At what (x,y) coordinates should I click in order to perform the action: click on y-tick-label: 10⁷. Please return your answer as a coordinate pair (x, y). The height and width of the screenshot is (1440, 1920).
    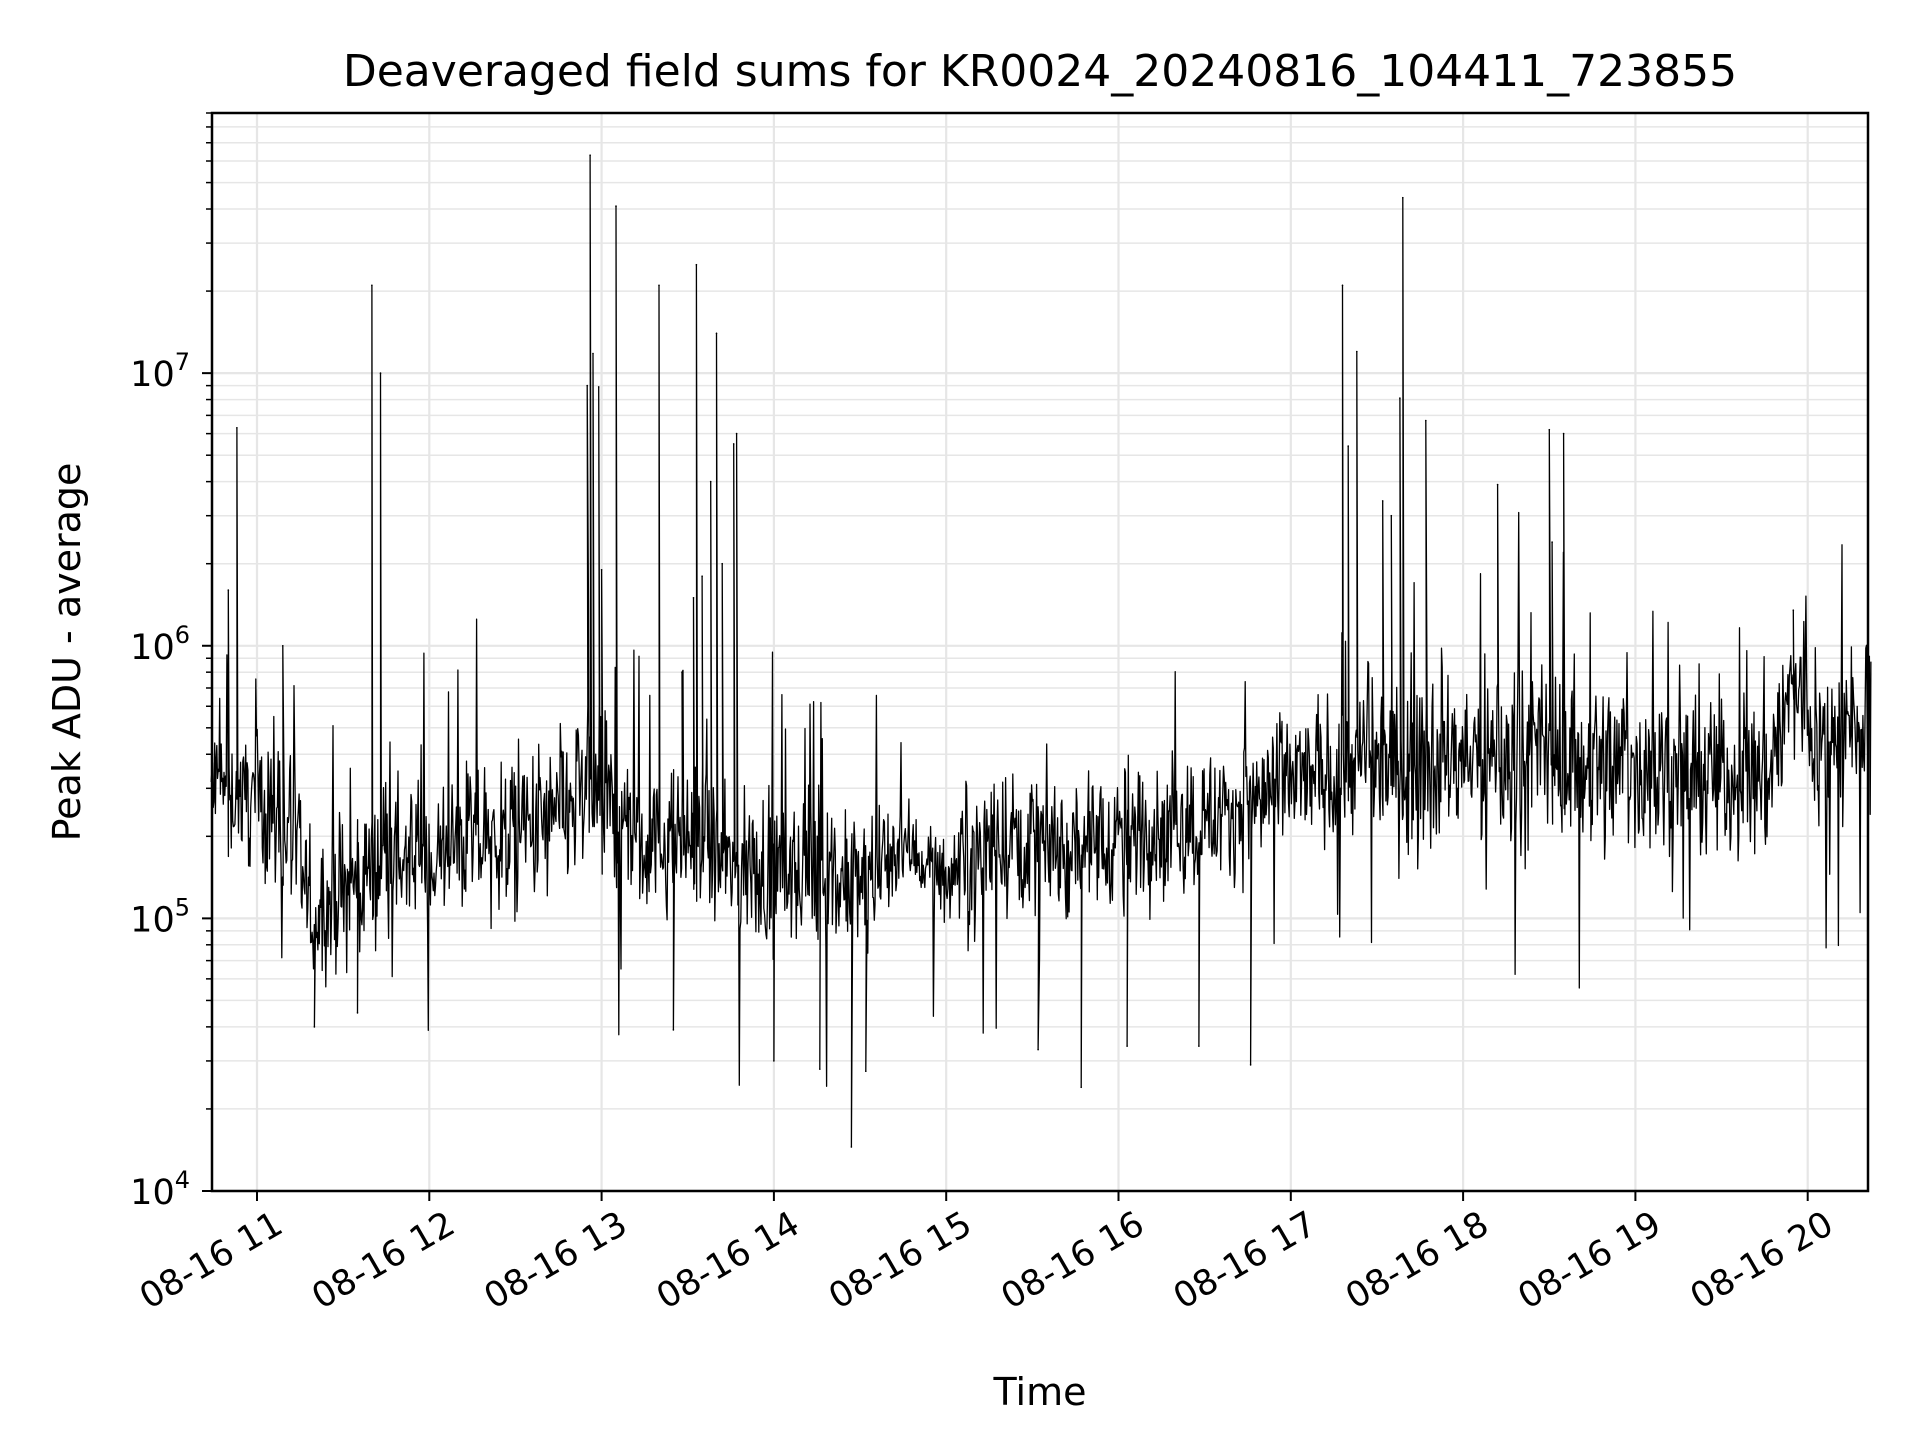
    Looking at the image, I should click on (160, 371).